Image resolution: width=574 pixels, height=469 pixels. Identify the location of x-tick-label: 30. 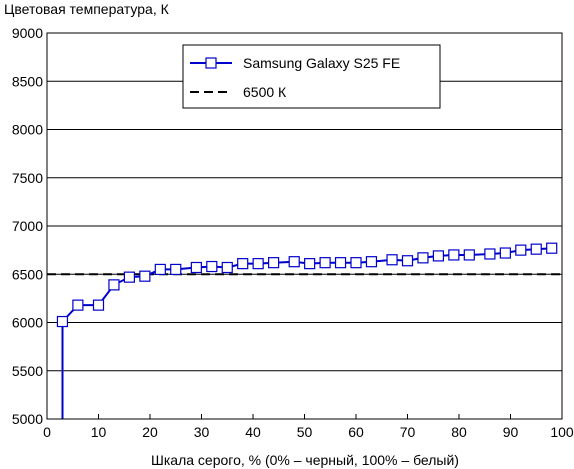
(202, 432).